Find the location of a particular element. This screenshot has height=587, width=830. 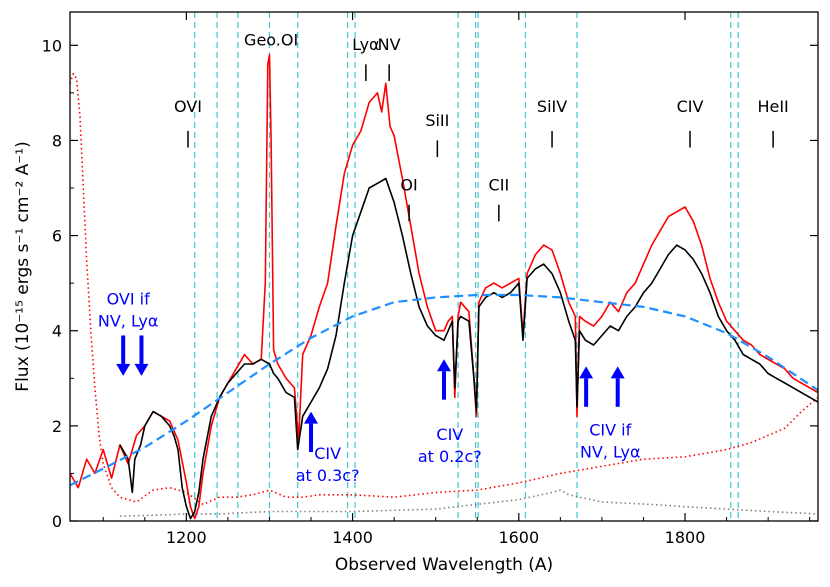

line-label-GeoOI: Geo.OI is located at coordinates (271, 39).